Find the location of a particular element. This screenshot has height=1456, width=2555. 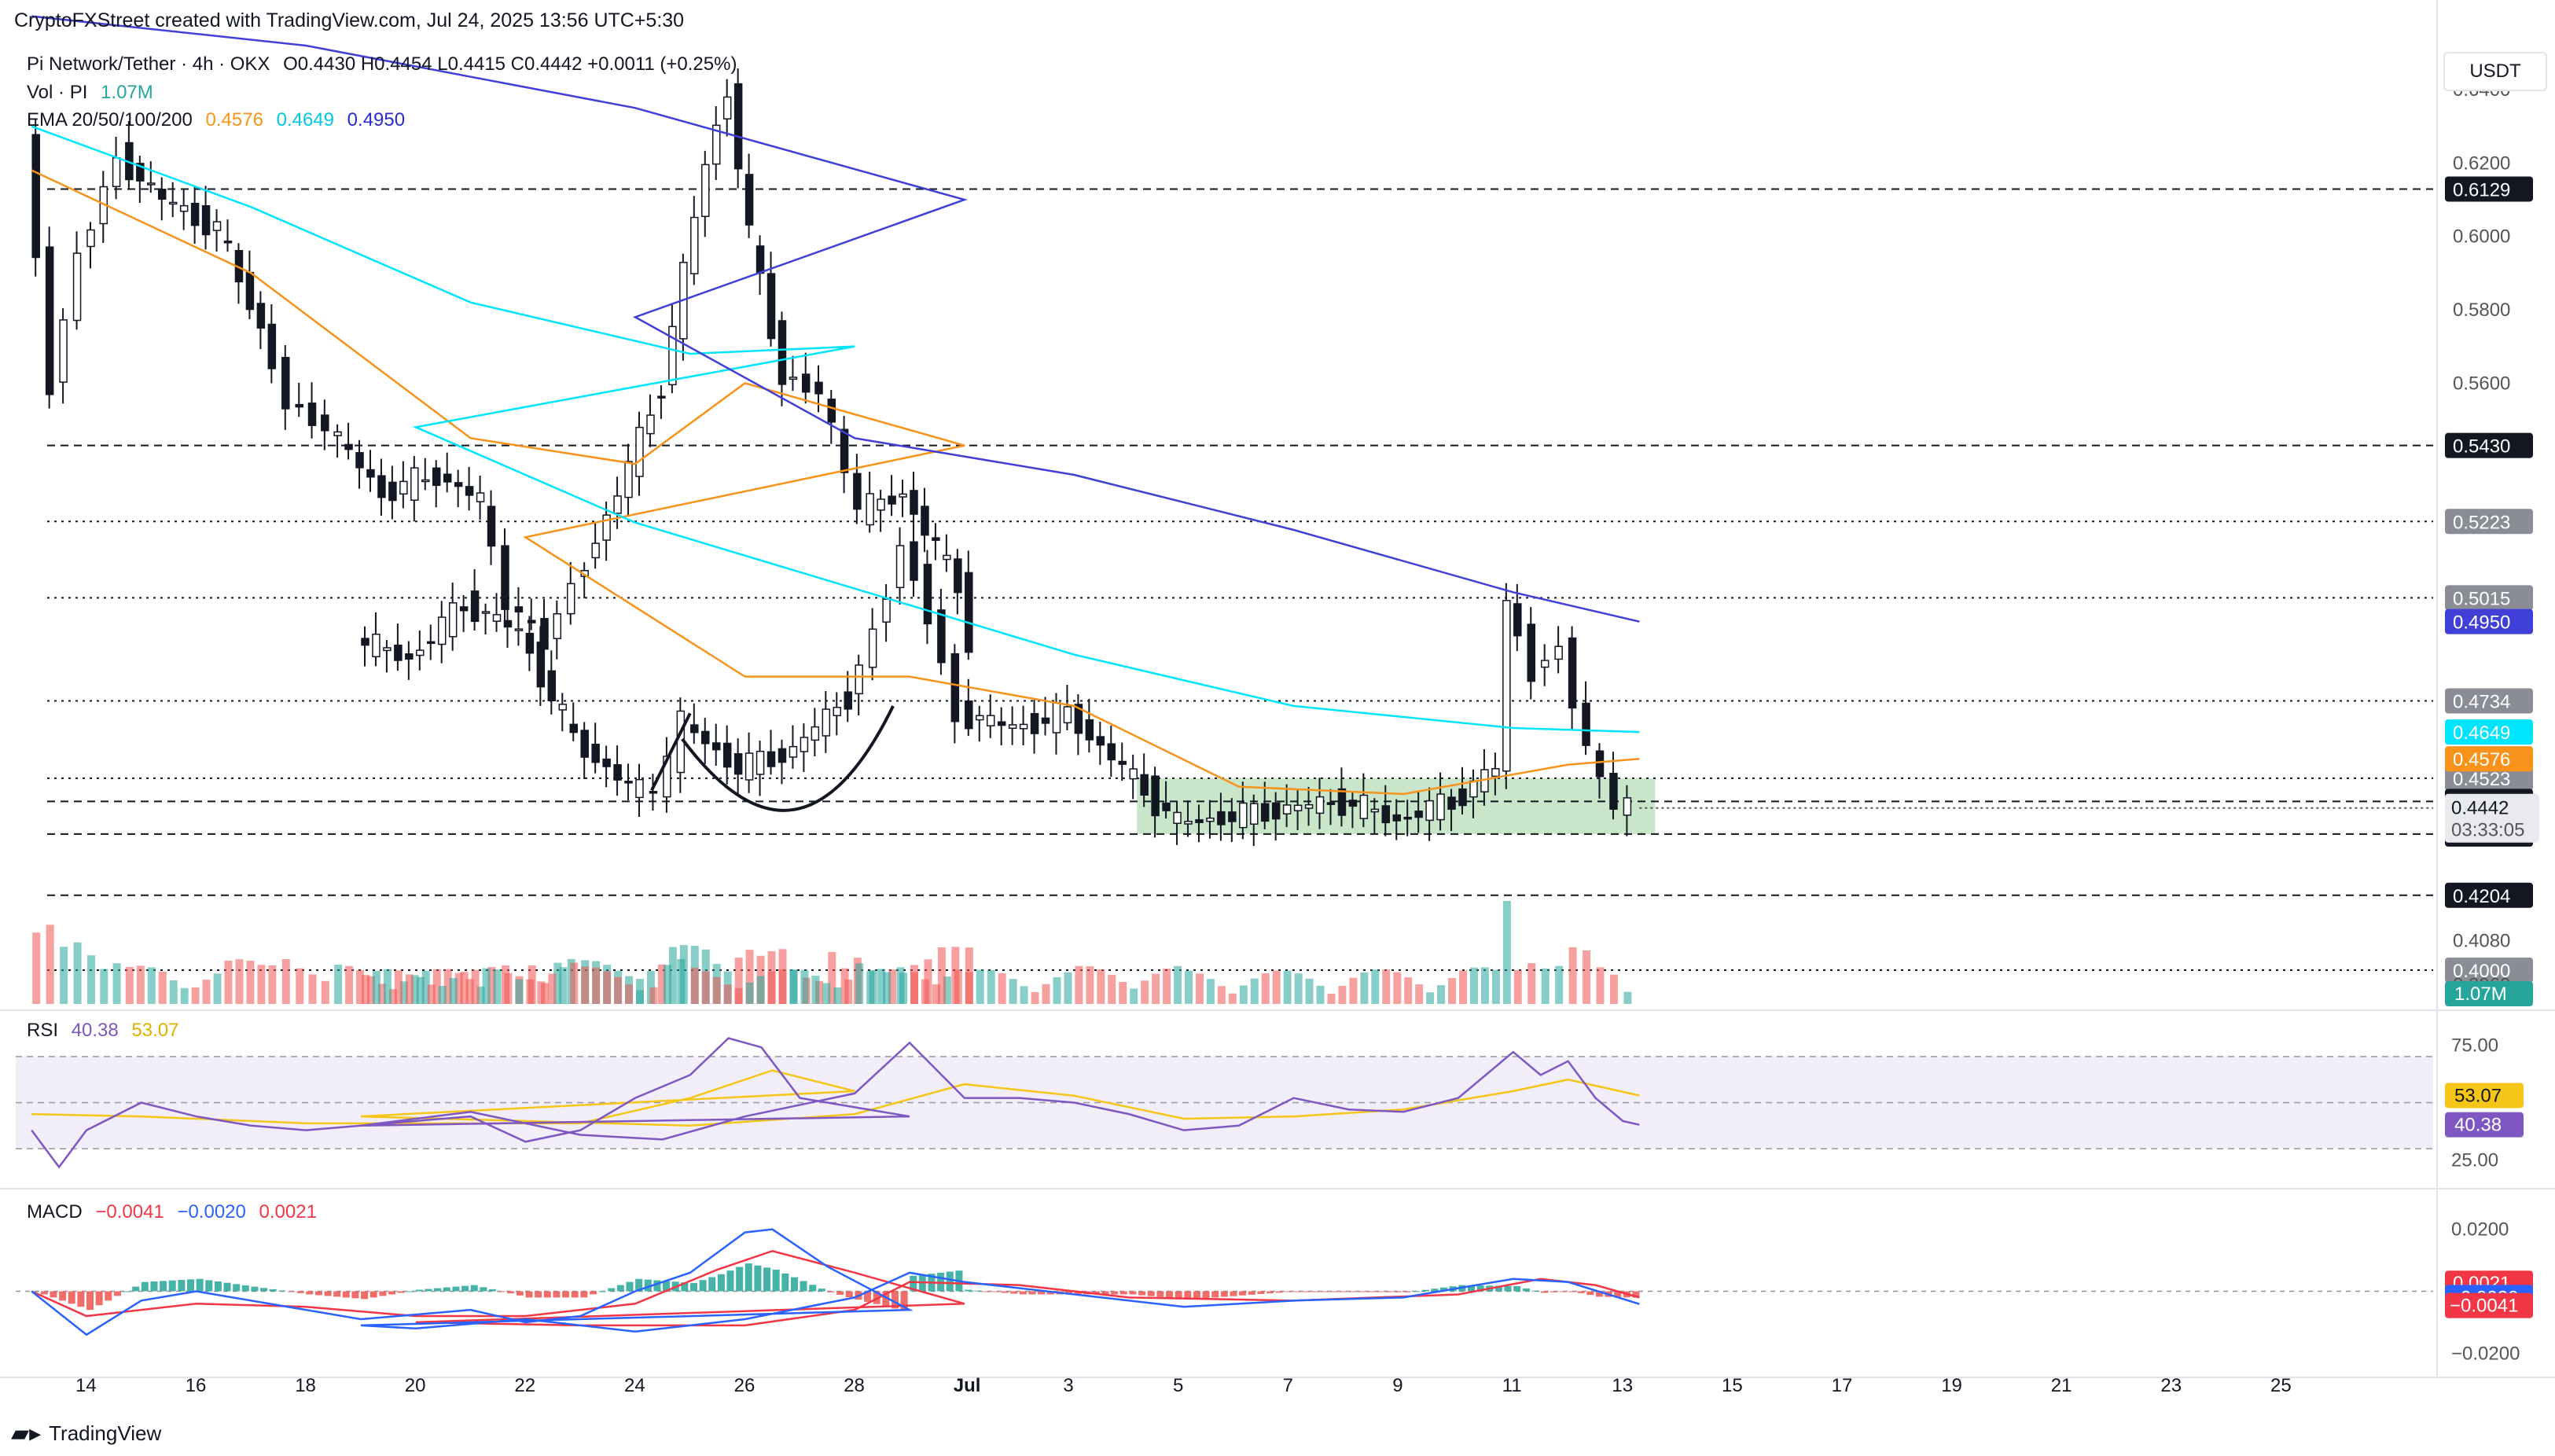

macd-axis-tick: −0.0200 is located at coordinates (2485, 1353).